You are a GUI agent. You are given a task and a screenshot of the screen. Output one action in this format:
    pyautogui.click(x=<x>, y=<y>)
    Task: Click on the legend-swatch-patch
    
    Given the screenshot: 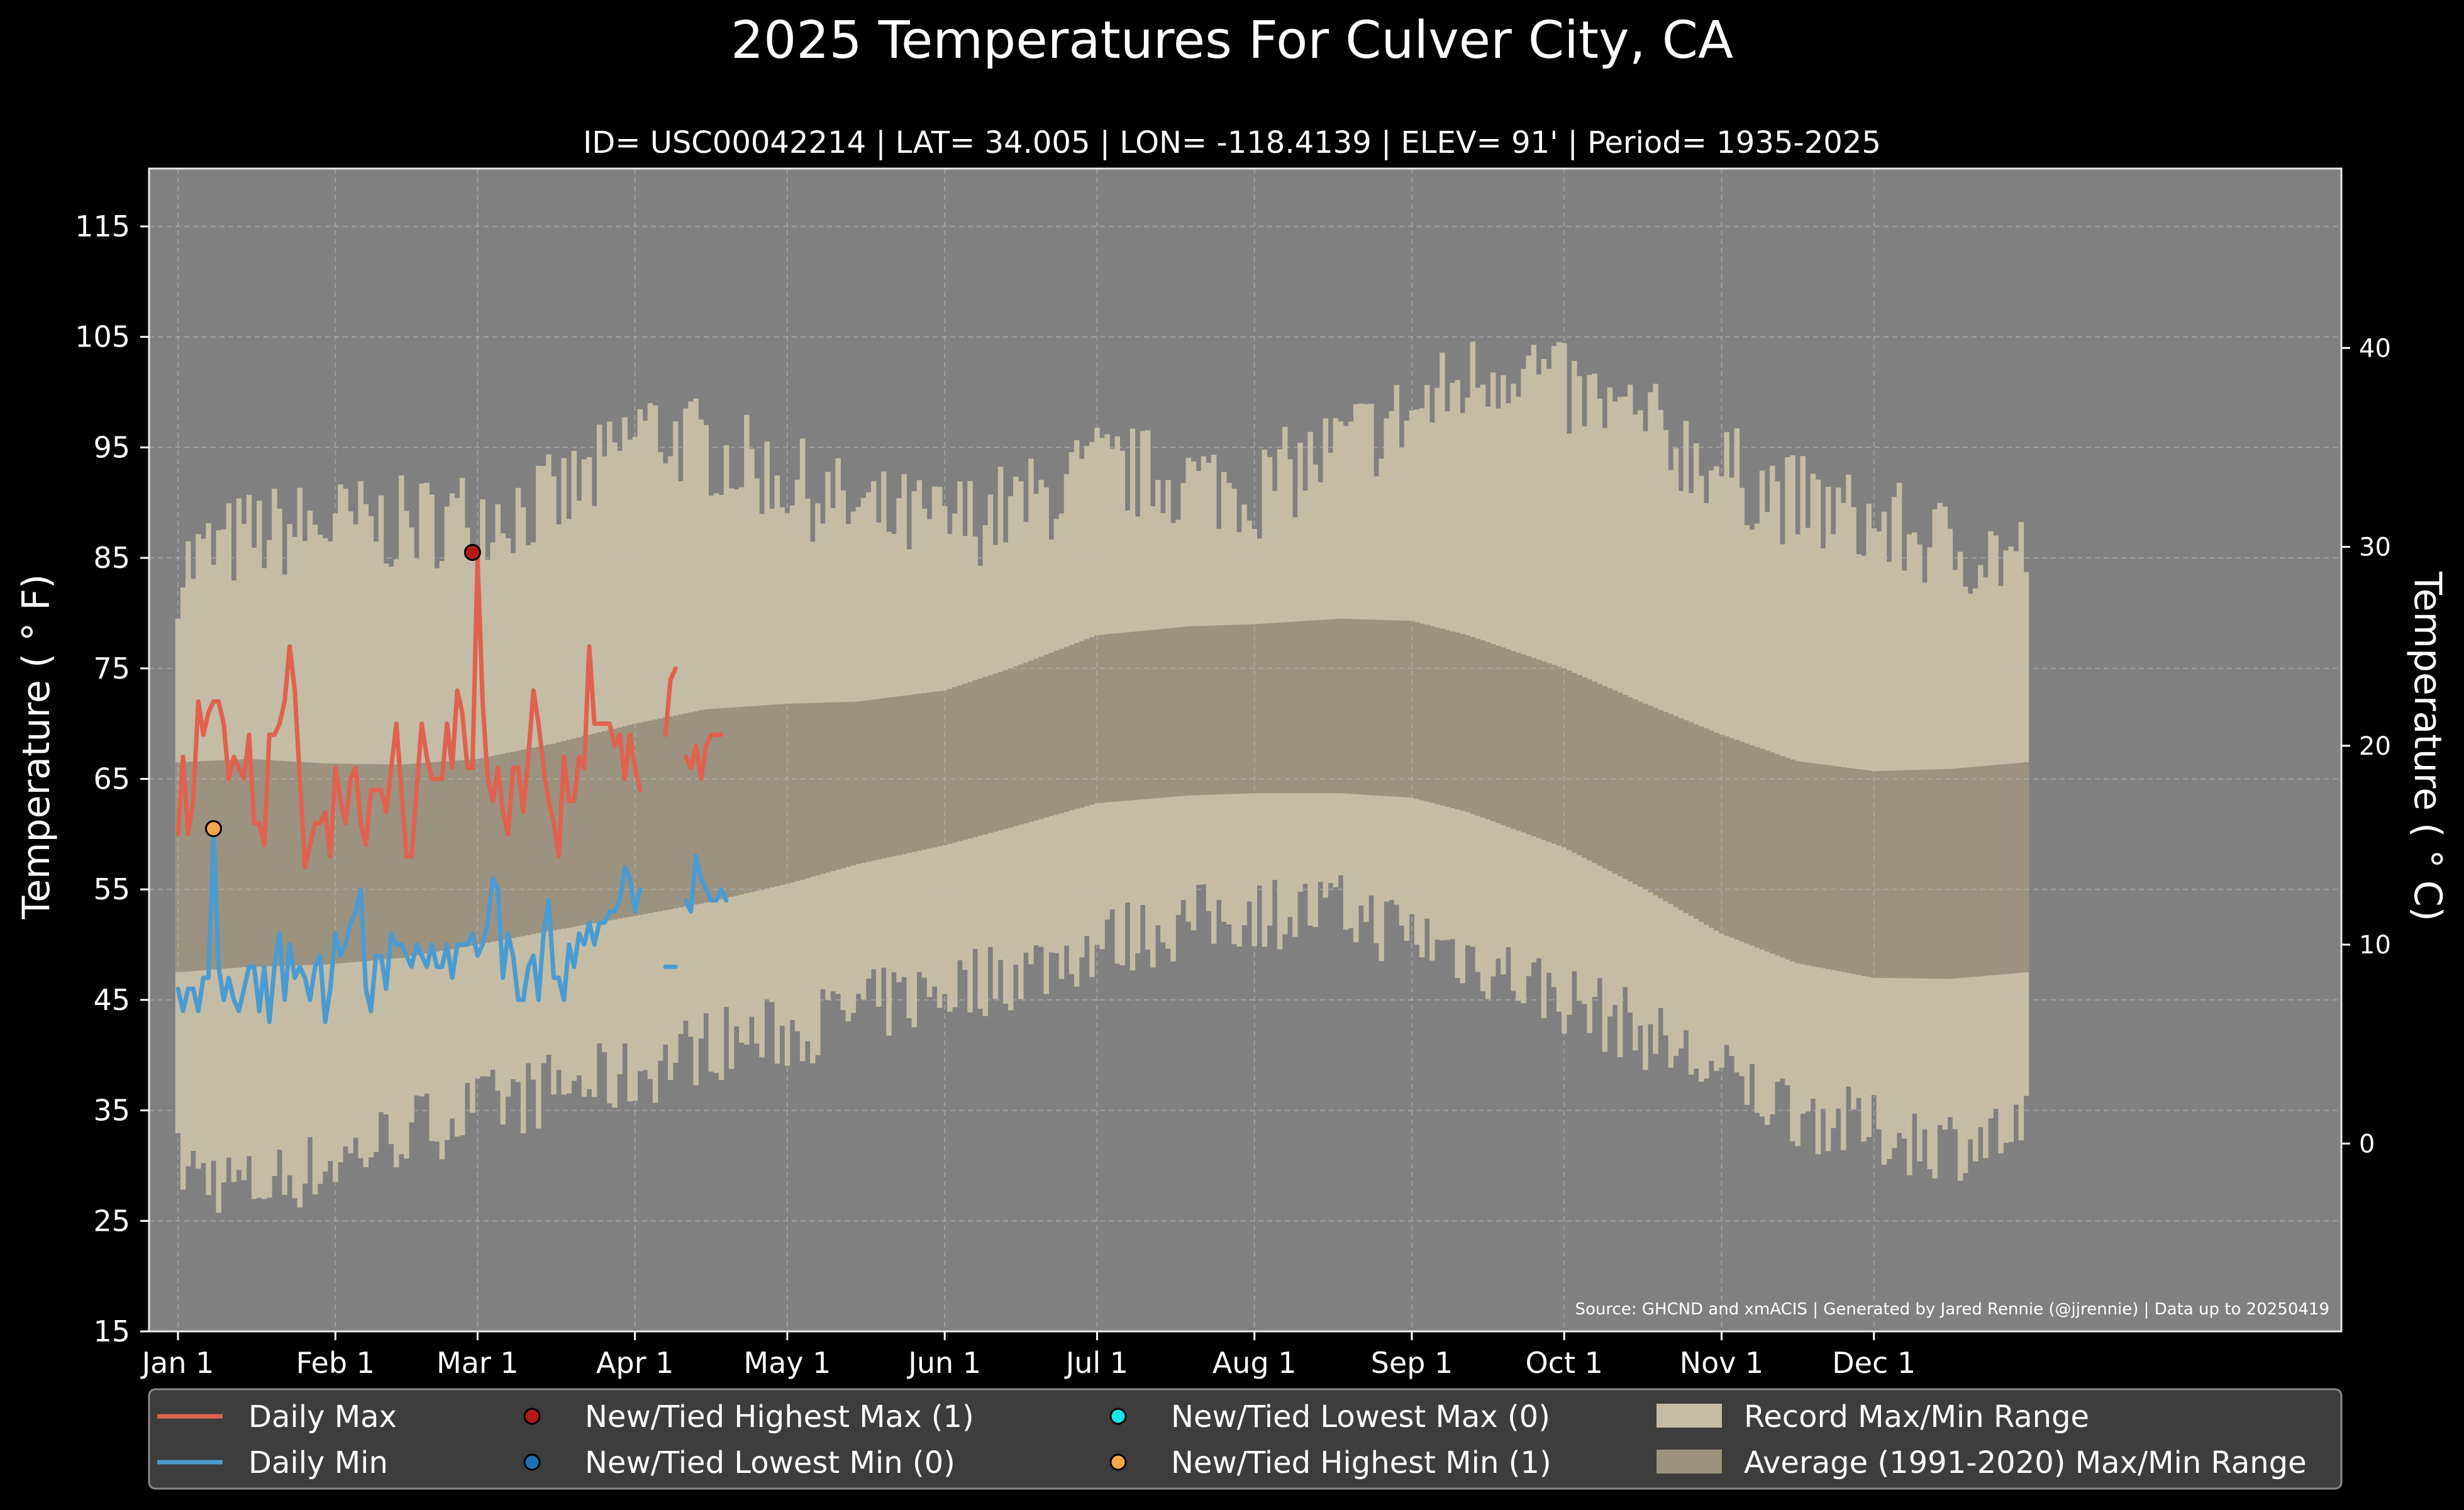 What is the action you would take?
    pyautogui.click(x=1689, y=1416)
    